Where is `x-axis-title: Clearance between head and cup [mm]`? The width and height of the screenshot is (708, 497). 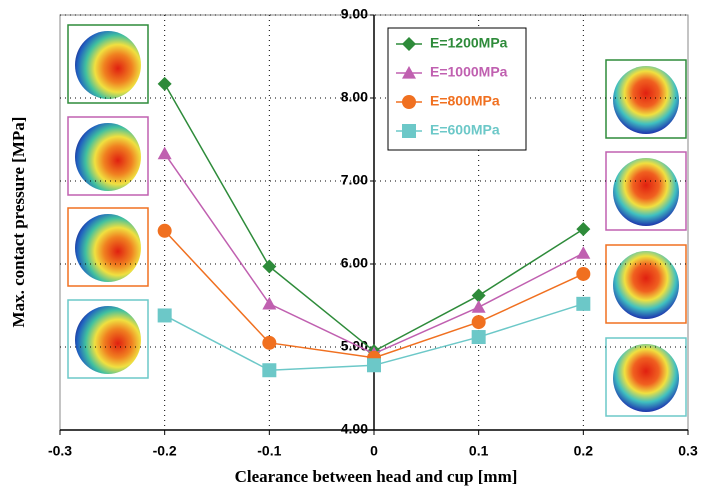 x-axis-title: Clearance between head and cup [mm] is located at coordinates (376, 476).